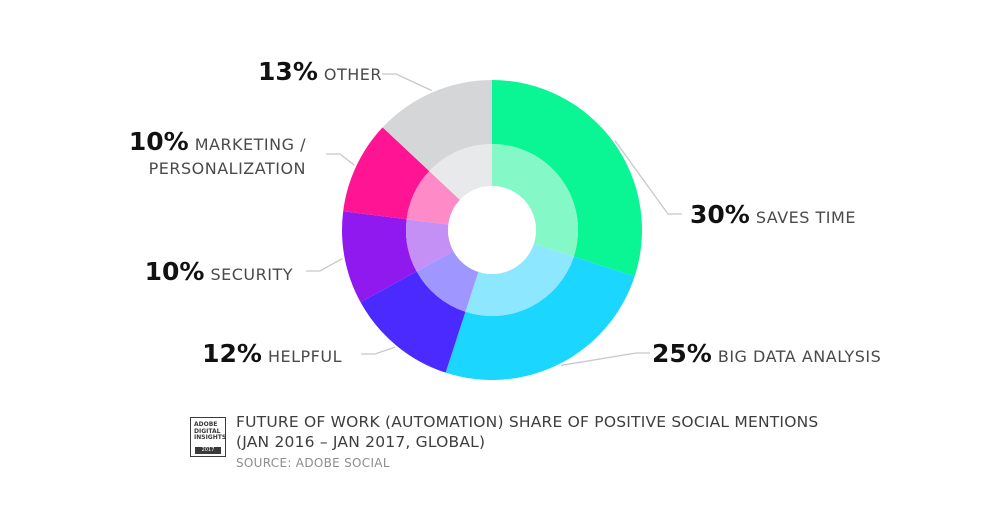 Image resolution: width=1000 pixels, height=516 pixels. What do you see at coordinates (175, 271) in the screenshot?
I see `slice-percent-3: 10%` at bounding box center [175, 271].